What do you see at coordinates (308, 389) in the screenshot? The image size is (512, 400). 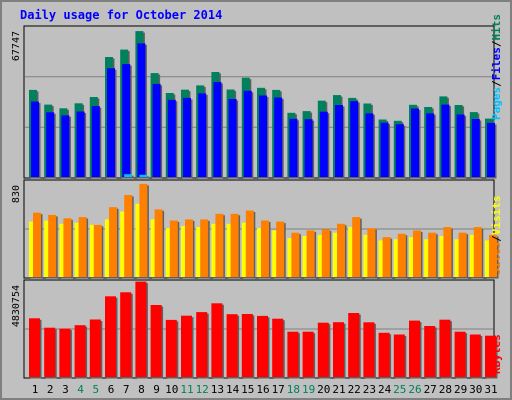 I see `day-label: 19` at bounding box center [308, 389].